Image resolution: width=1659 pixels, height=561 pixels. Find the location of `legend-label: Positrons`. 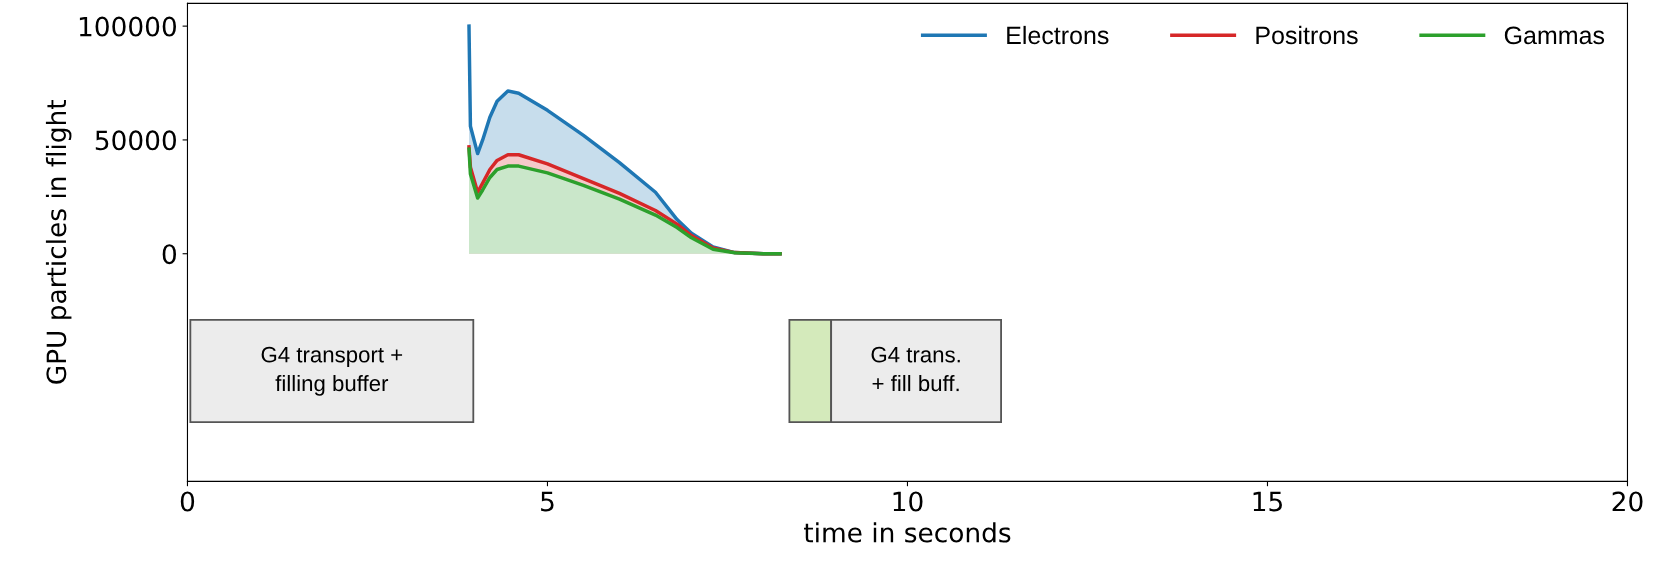

legend-label: Positrons is located at coordinates (1307, 35).